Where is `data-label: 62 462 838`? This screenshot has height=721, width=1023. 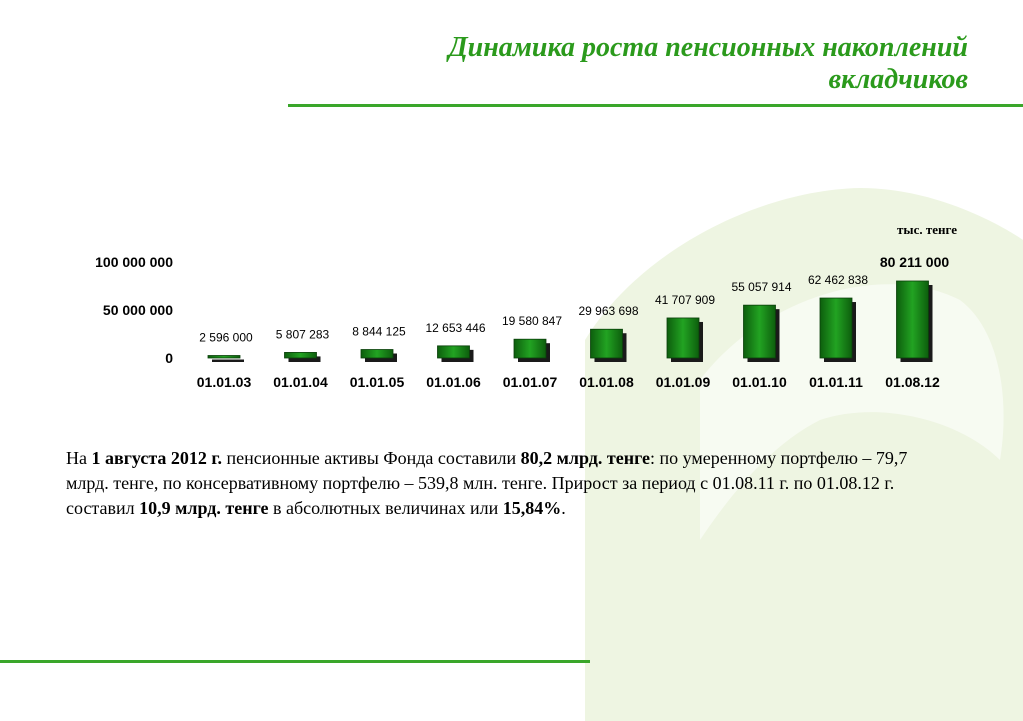
data-label: 62 462 838 is located at coordinates (838, 280).